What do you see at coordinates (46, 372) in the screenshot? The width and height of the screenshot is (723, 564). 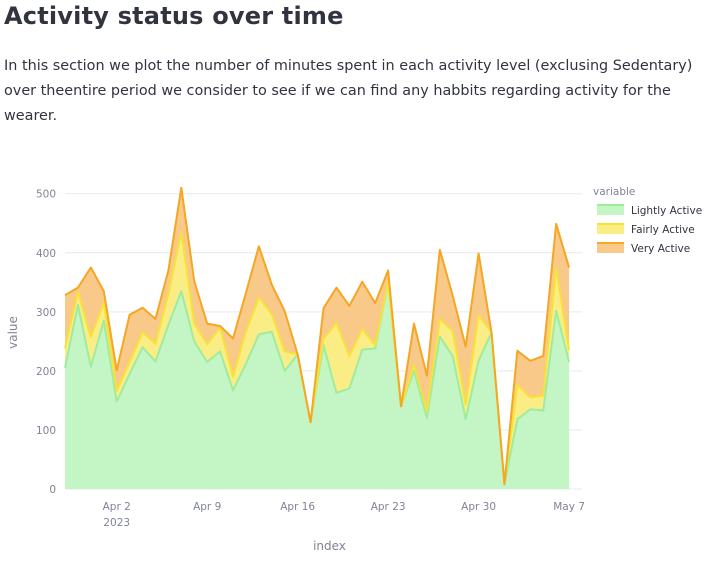 I see `y-tick-label: 200` at bounding box center [46, 372].